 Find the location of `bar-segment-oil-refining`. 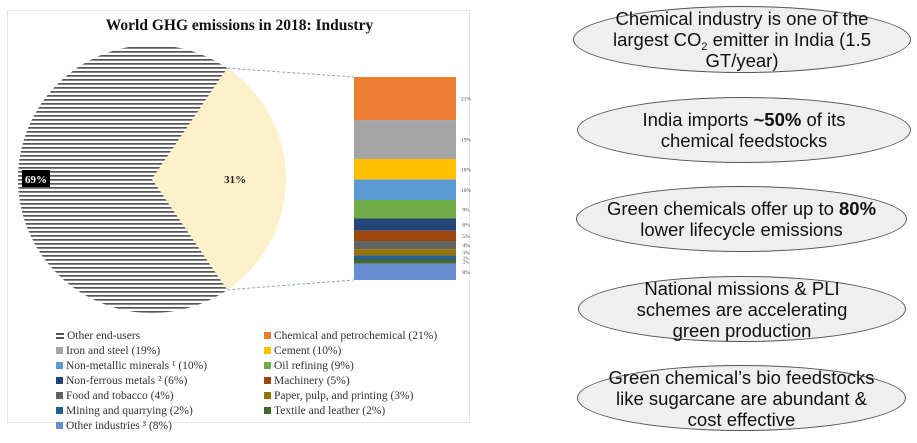

bar-segment-oil-refining is located at coordinates (405, 209).